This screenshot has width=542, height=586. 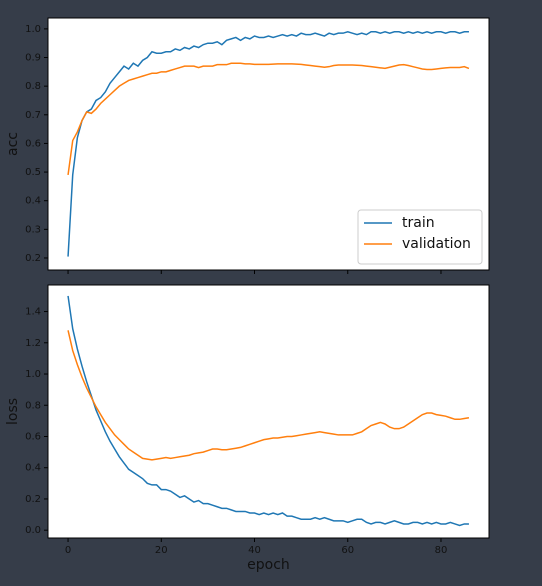 What do you see at coordinates (254, 550) in the screenshot?
I see `x-tick-label: 40` at bounding box center [254, 550].